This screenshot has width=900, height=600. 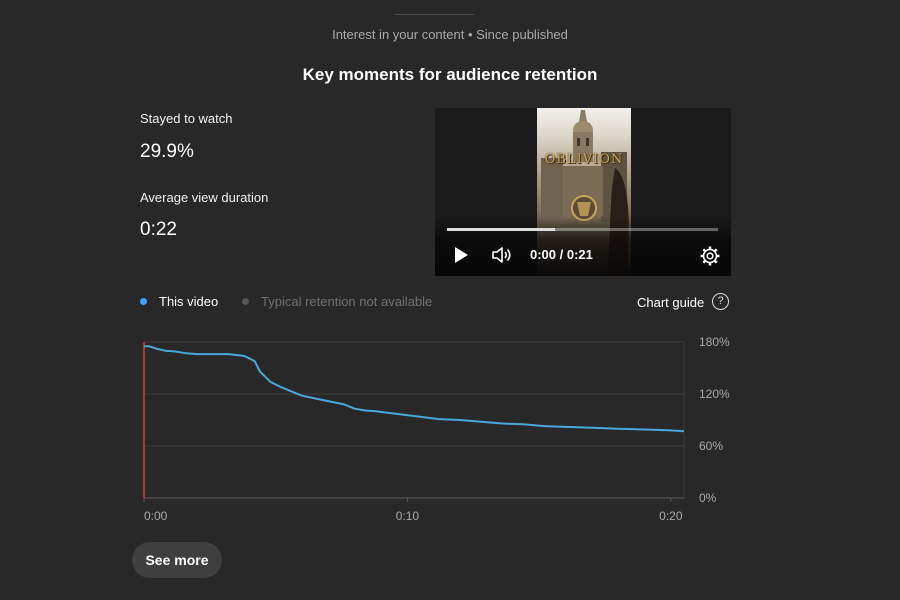 What do you see at coordinates (245, 301) in the screenshot?
I see `typical-retention-legend-dot` at bounding box center [245, 301].